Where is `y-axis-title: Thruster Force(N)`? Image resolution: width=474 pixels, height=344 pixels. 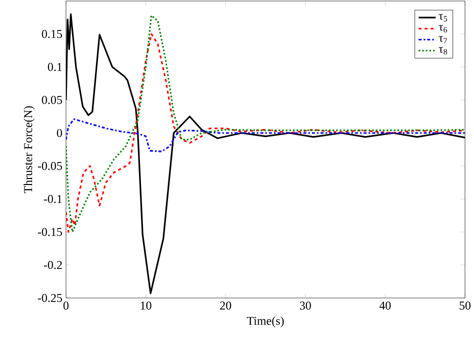 y-axis-title: Thruster Force(N) is located at coordinates (29, 150).